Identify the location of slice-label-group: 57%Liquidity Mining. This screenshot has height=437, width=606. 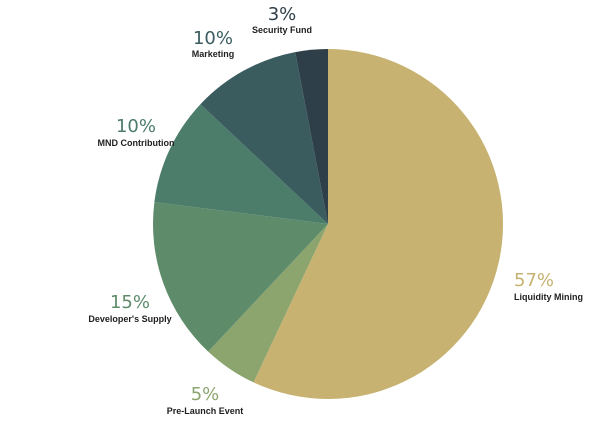
(548, 286).